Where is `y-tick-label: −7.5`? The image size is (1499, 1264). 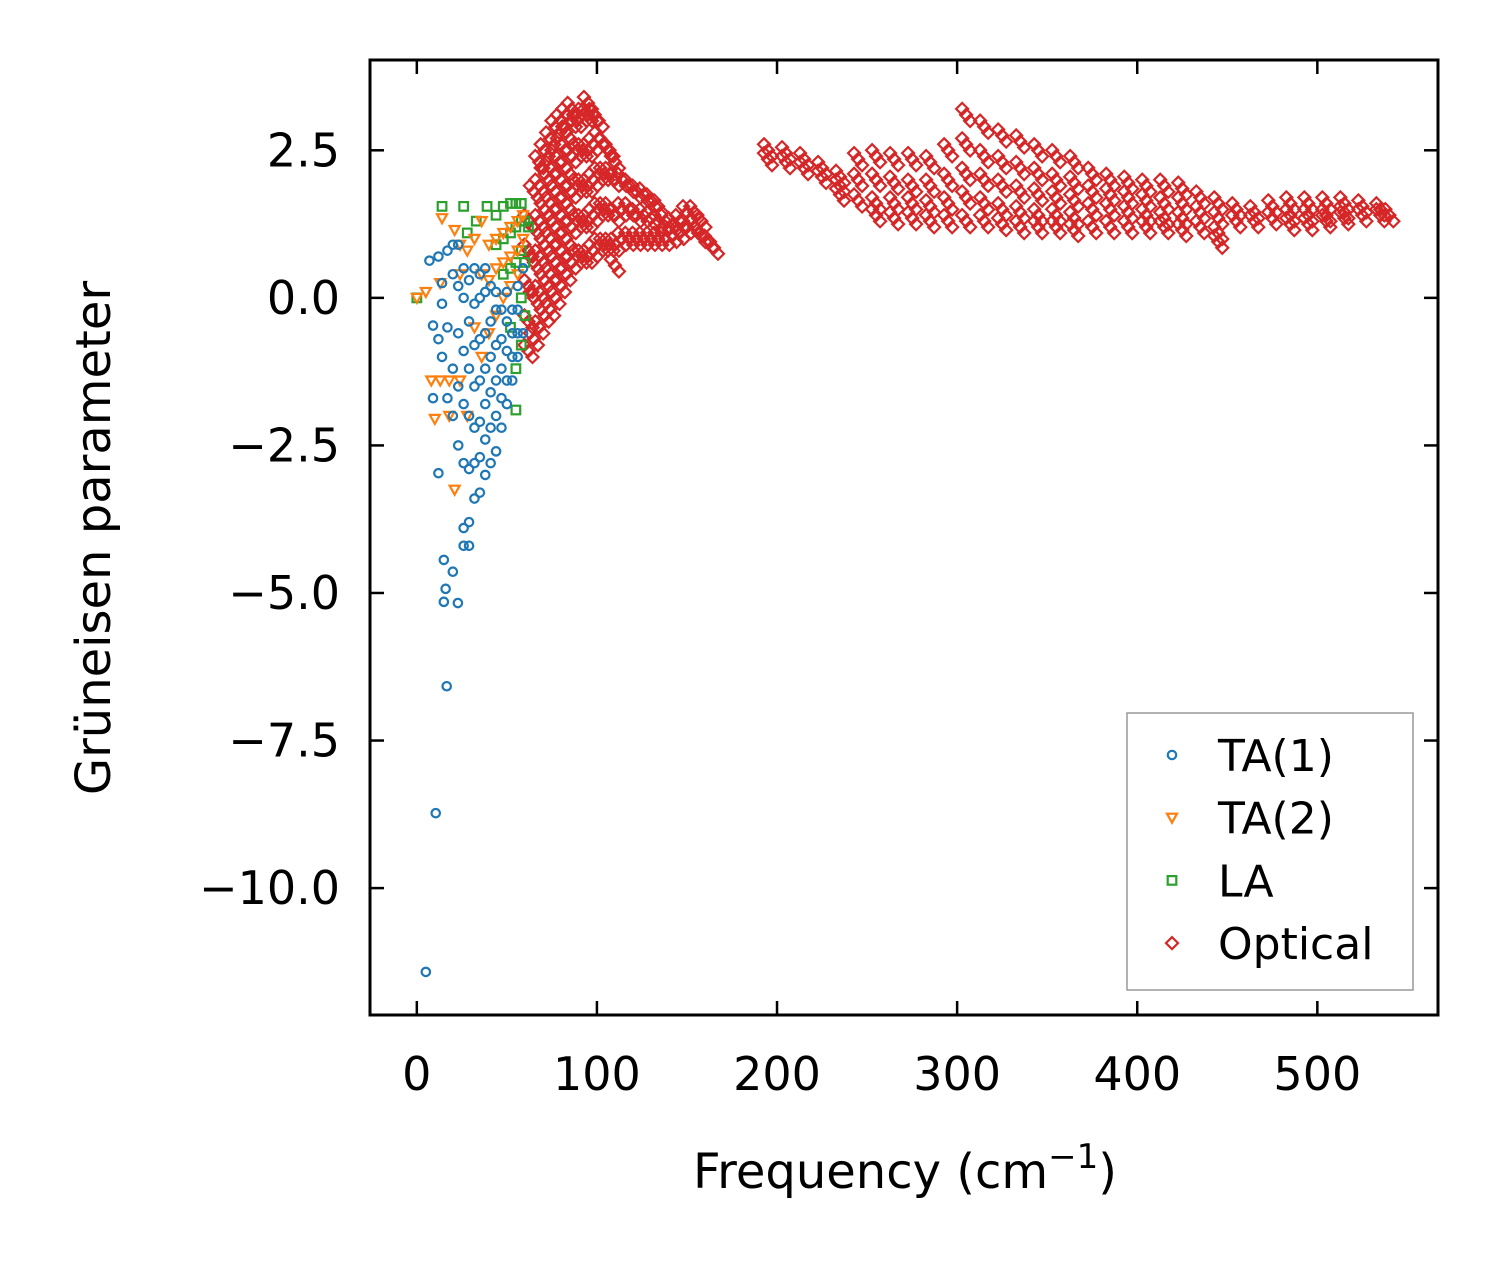
y-tick-label: −7.5 is located at coordinates (284, 741).